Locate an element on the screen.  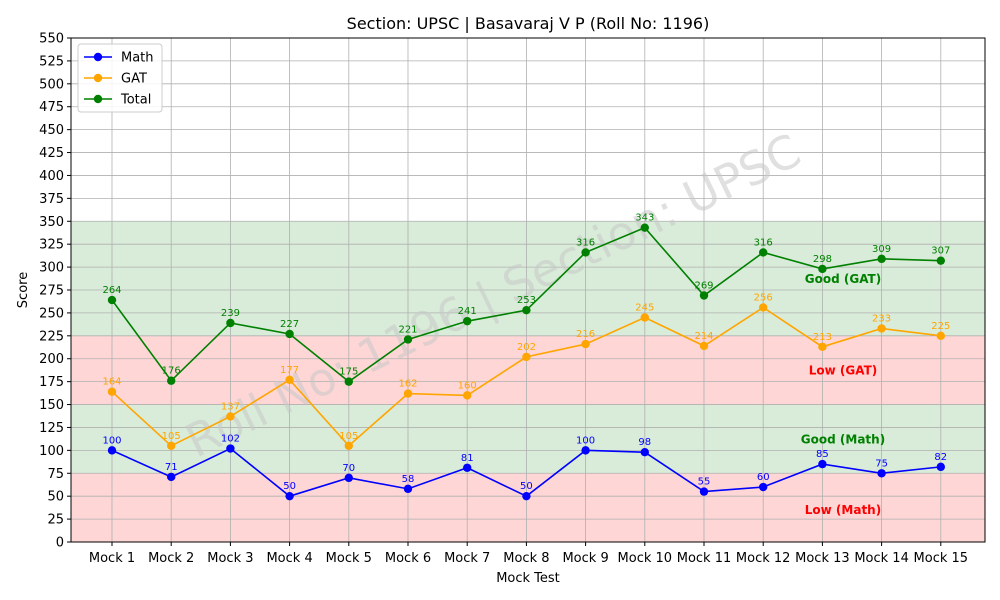
gat-data-label: 164 is located at coordinates (111, 382).